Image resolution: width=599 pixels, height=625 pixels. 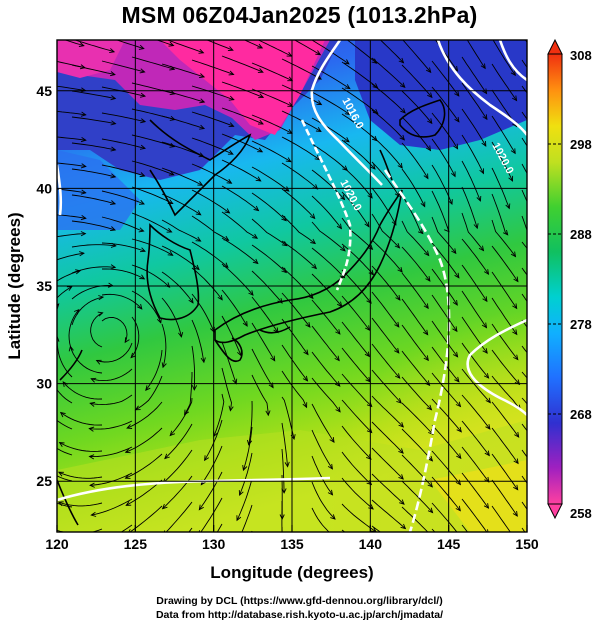 I want to click on x-axis-label: Longitude (degrees), so click(x=291, y=572).